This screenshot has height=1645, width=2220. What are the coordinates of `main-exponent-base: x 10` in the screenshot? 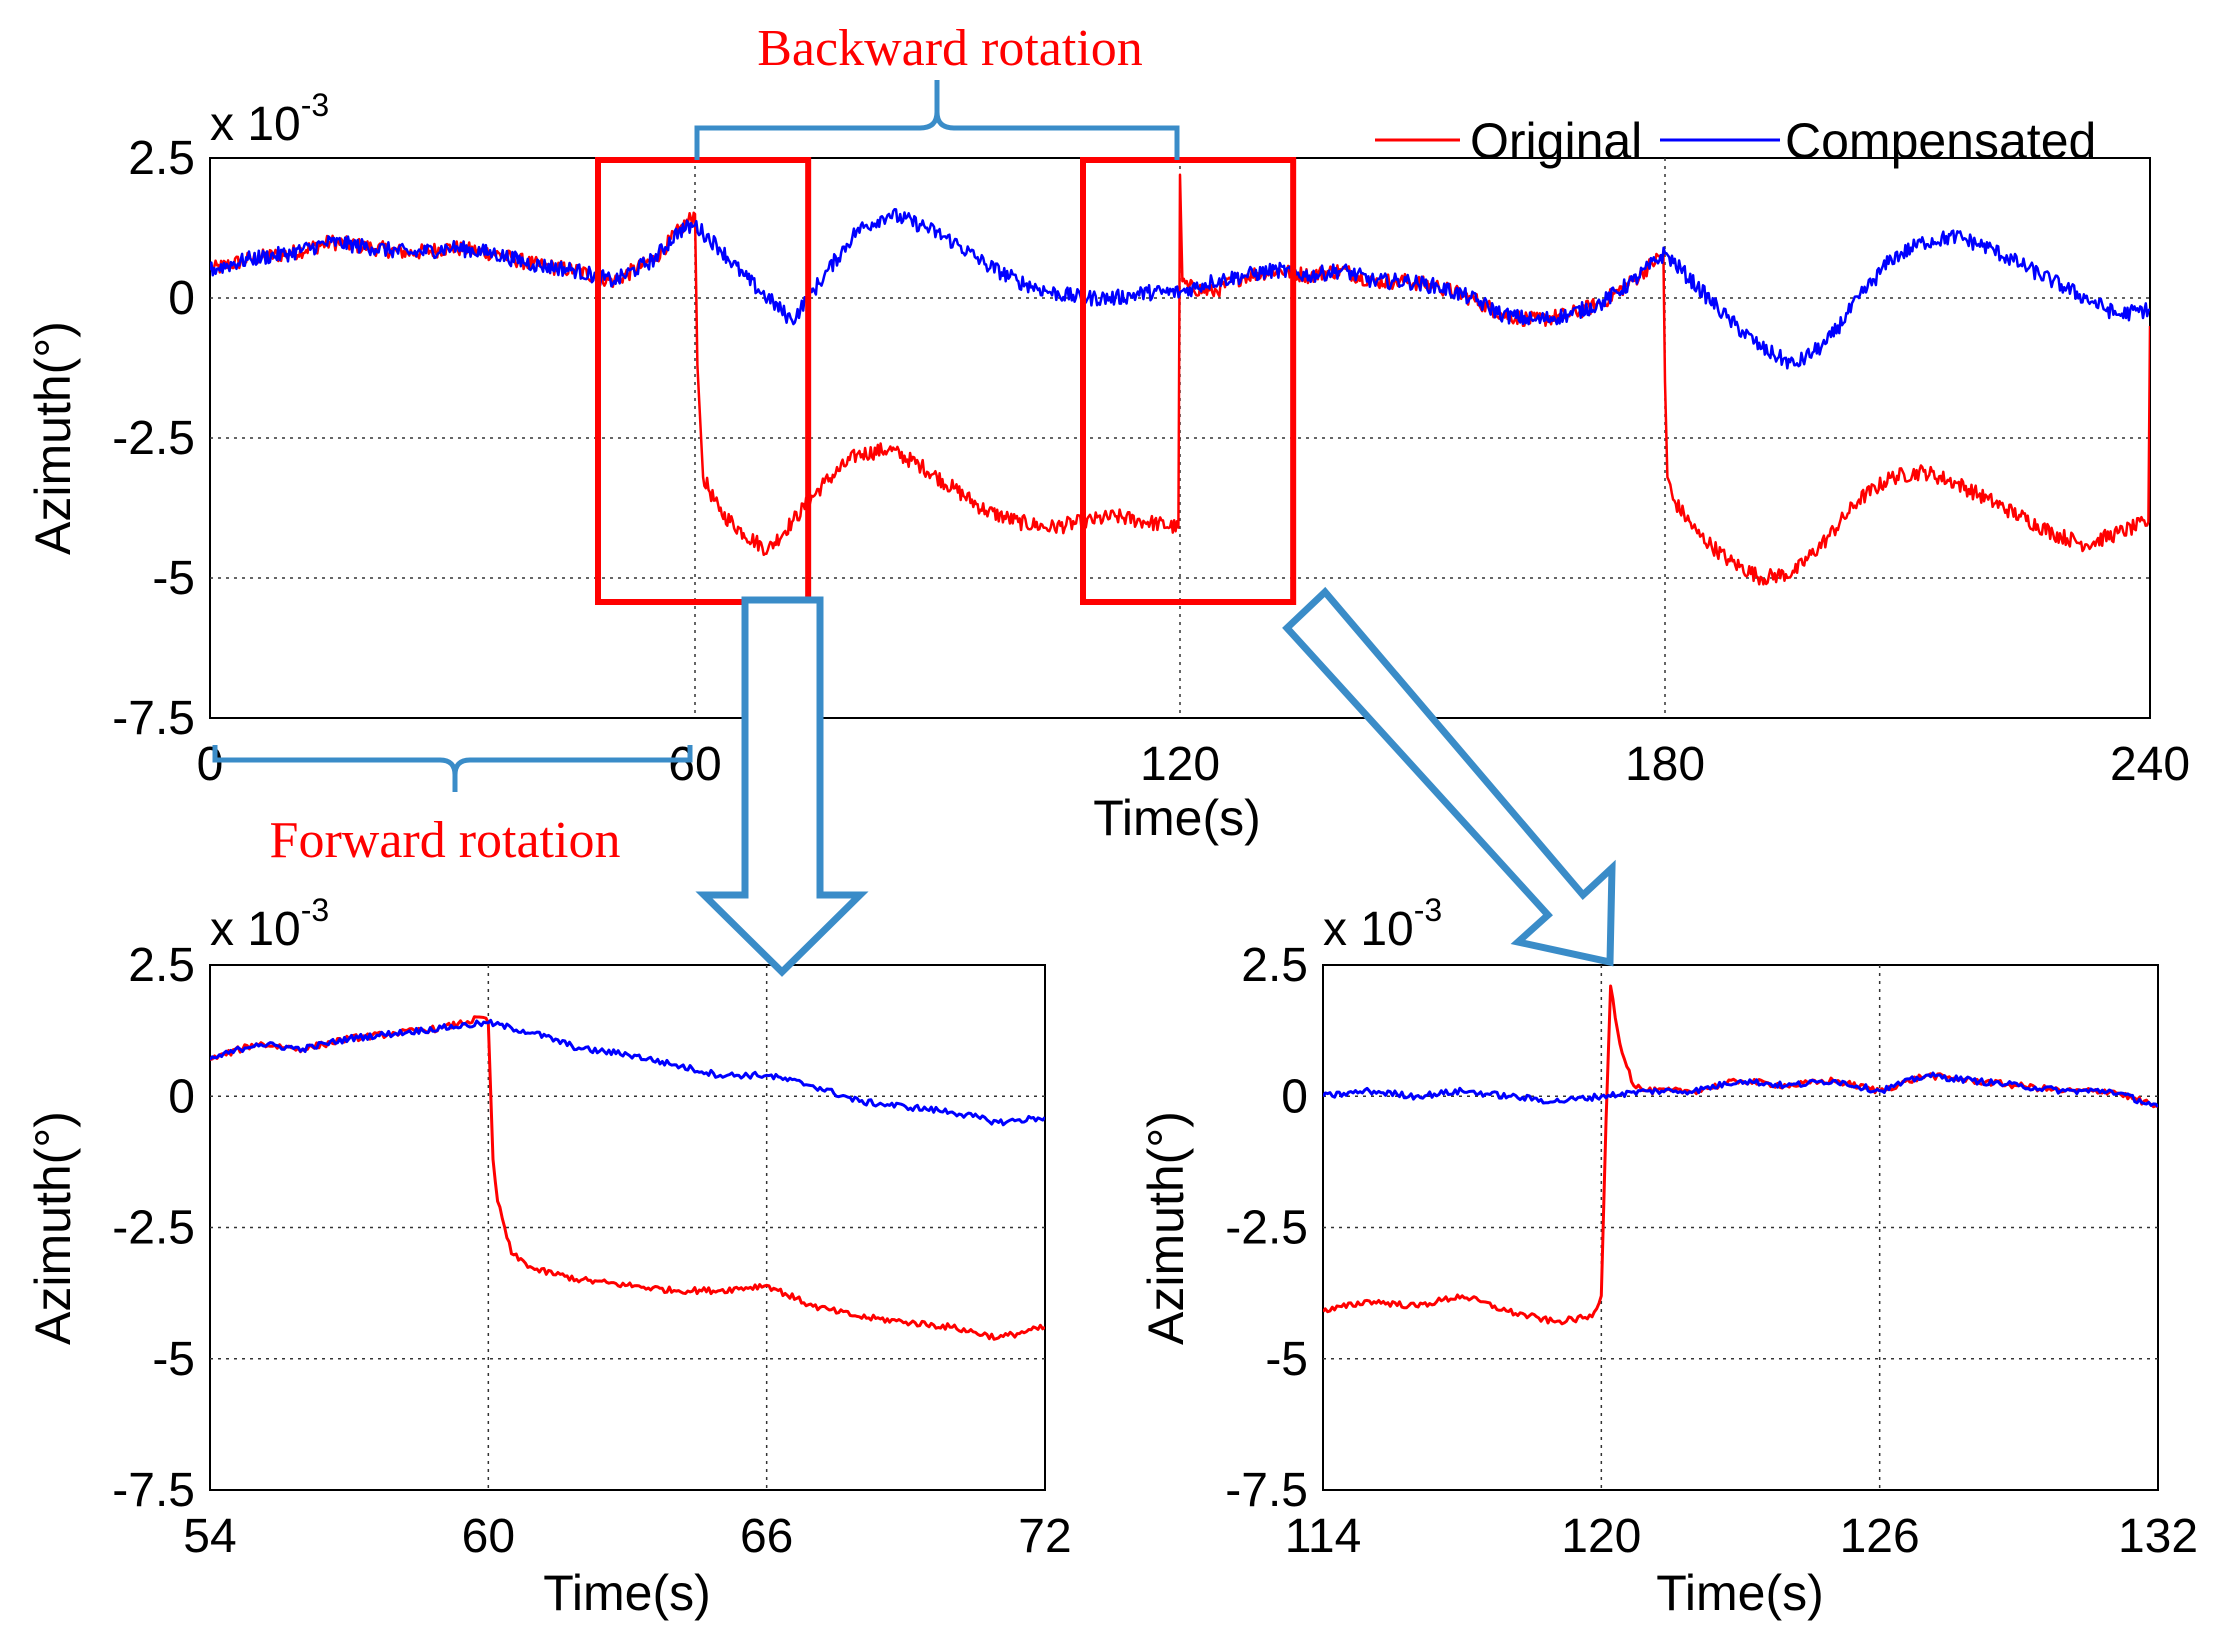 It's located at (255, 124).